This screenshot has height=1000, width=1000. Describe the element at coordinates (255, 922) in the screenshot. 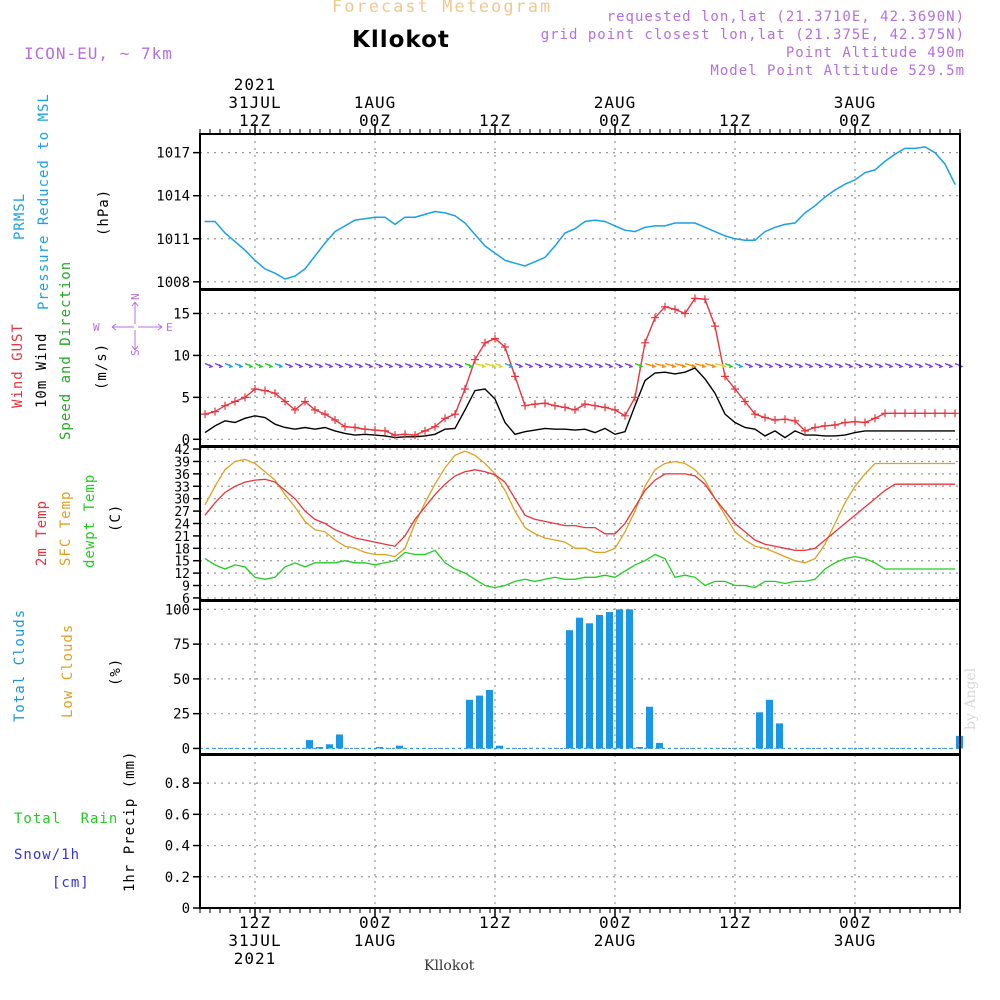

I see `bottom-time-label-0-0: 12Z` at that location.